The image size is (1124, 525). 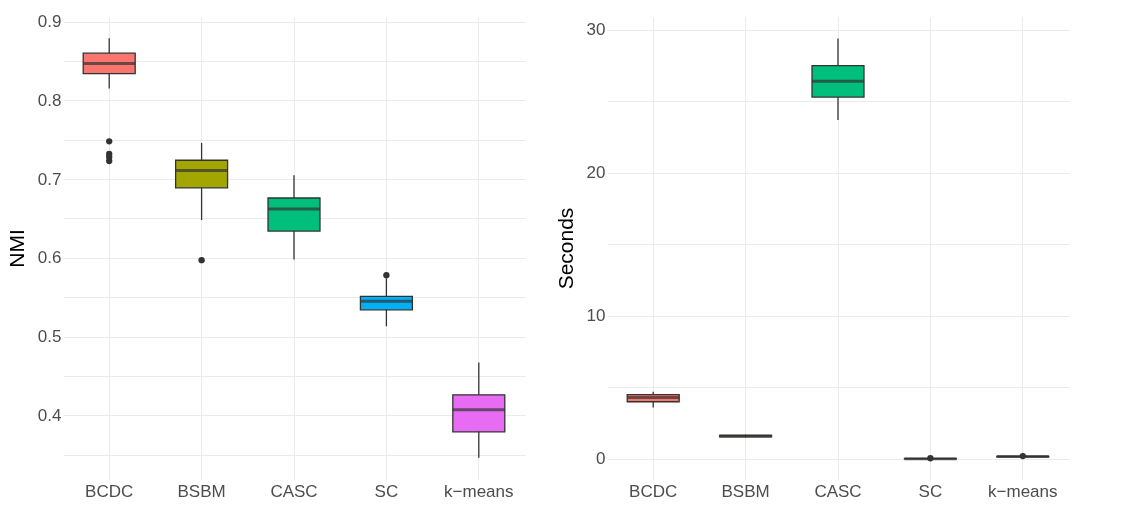 What do you see at coordinates (49, 179) in the screenshot?
I see `y-tick-label: 0.7` at bounding box center [49, 179].